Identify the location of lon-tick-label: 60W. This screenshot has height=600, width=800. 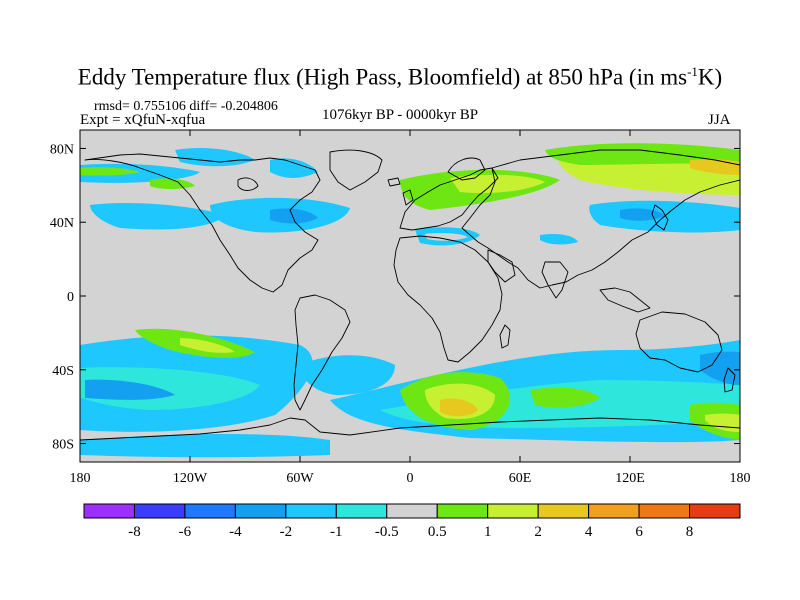
(300, 478).